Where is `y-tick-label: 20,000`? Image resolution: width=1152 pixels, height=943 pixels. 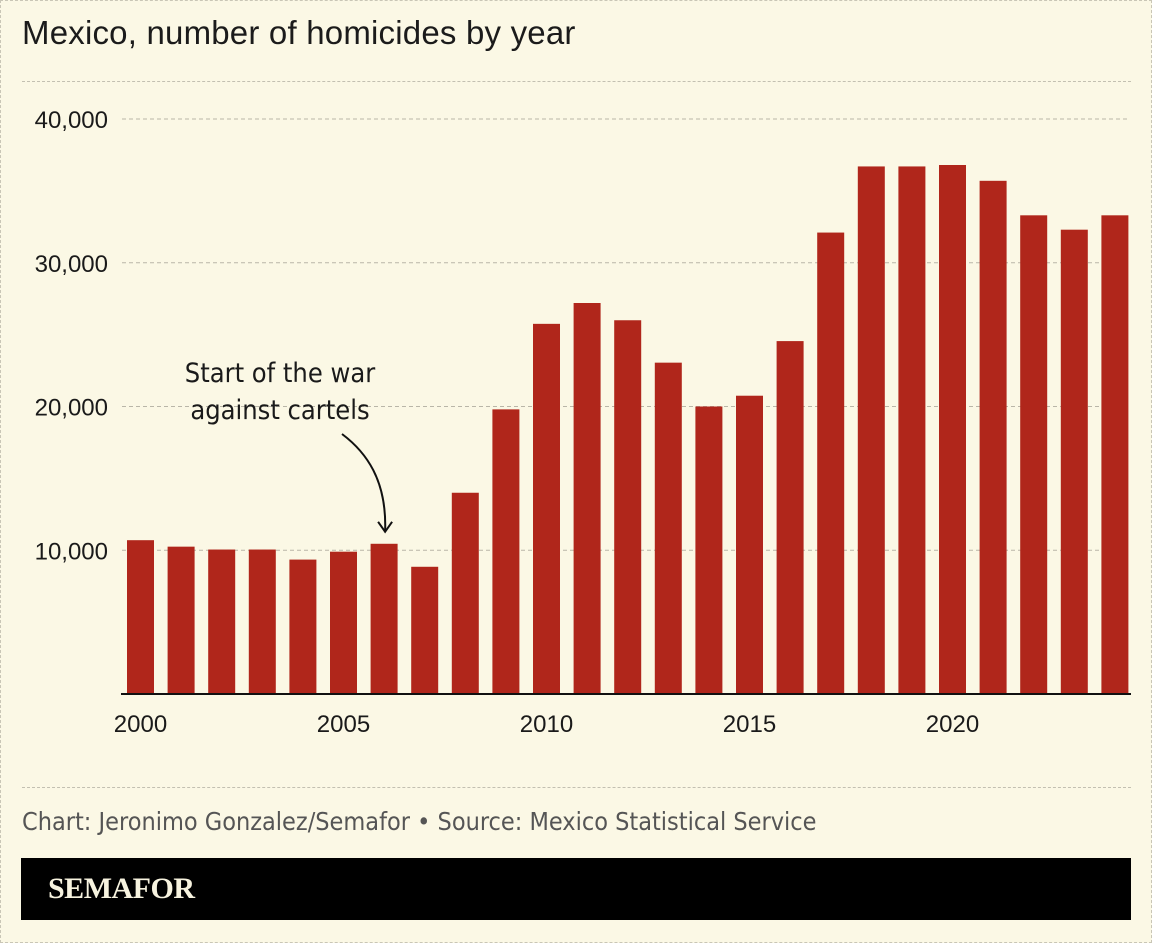
y-tick-label: 20,000 is located at coordinates (71, 408).